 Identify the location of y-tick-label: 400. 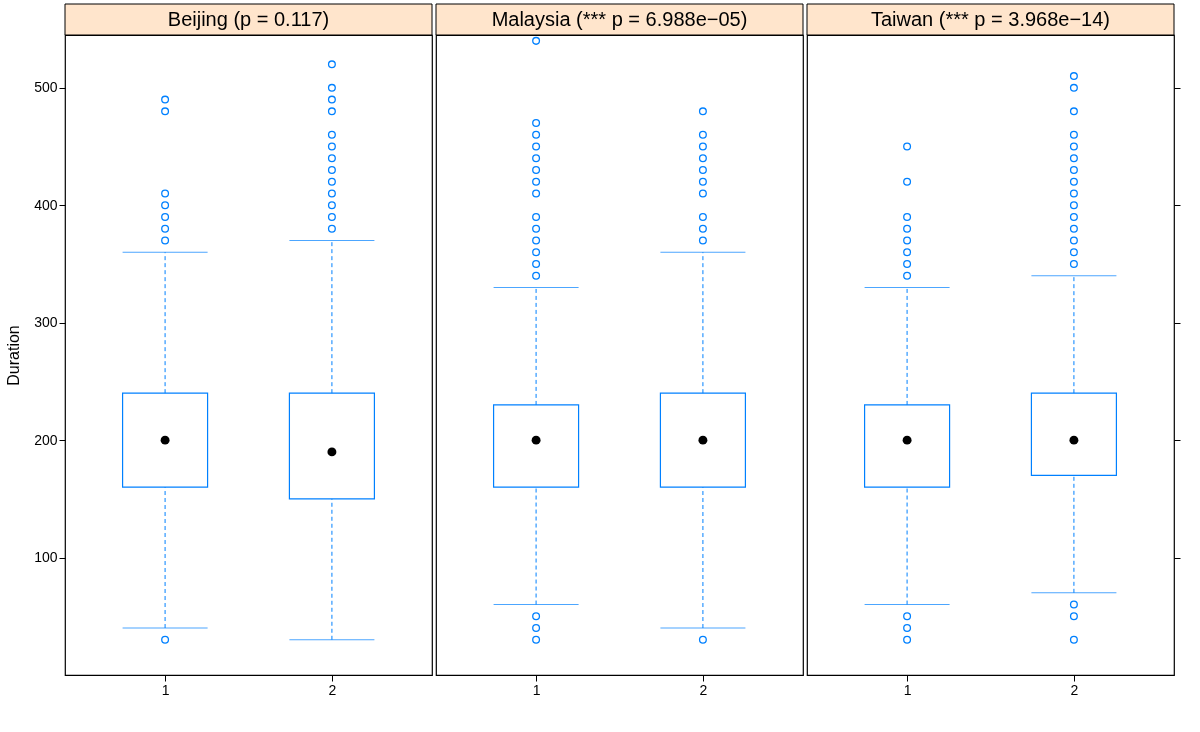
(46, 204).